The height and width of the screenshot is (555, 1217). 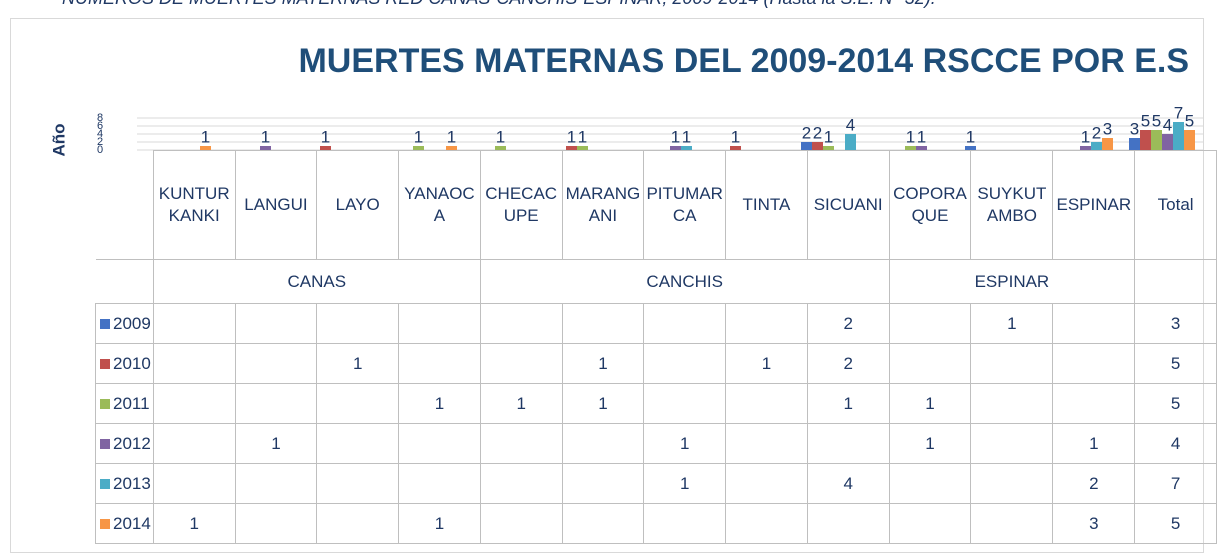 I want to click on series-row: 2011 1 1 1 1 1 5, so click(x=656, y=403).